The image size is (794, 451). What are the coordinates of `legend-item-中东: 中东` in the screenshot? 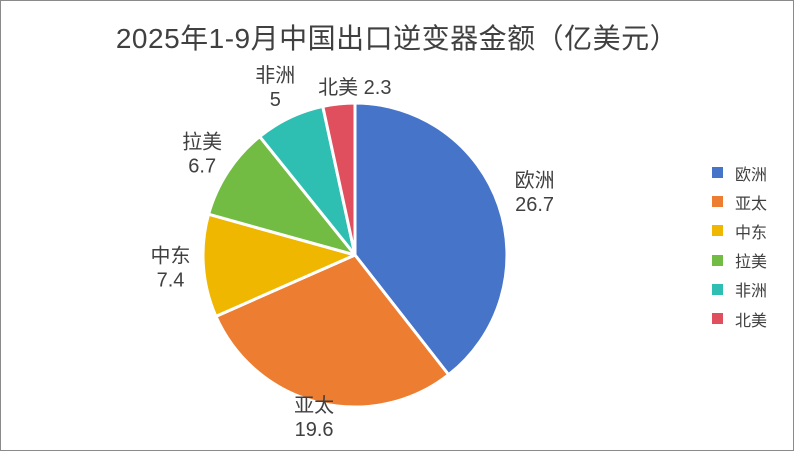 It's located at (739, 230).